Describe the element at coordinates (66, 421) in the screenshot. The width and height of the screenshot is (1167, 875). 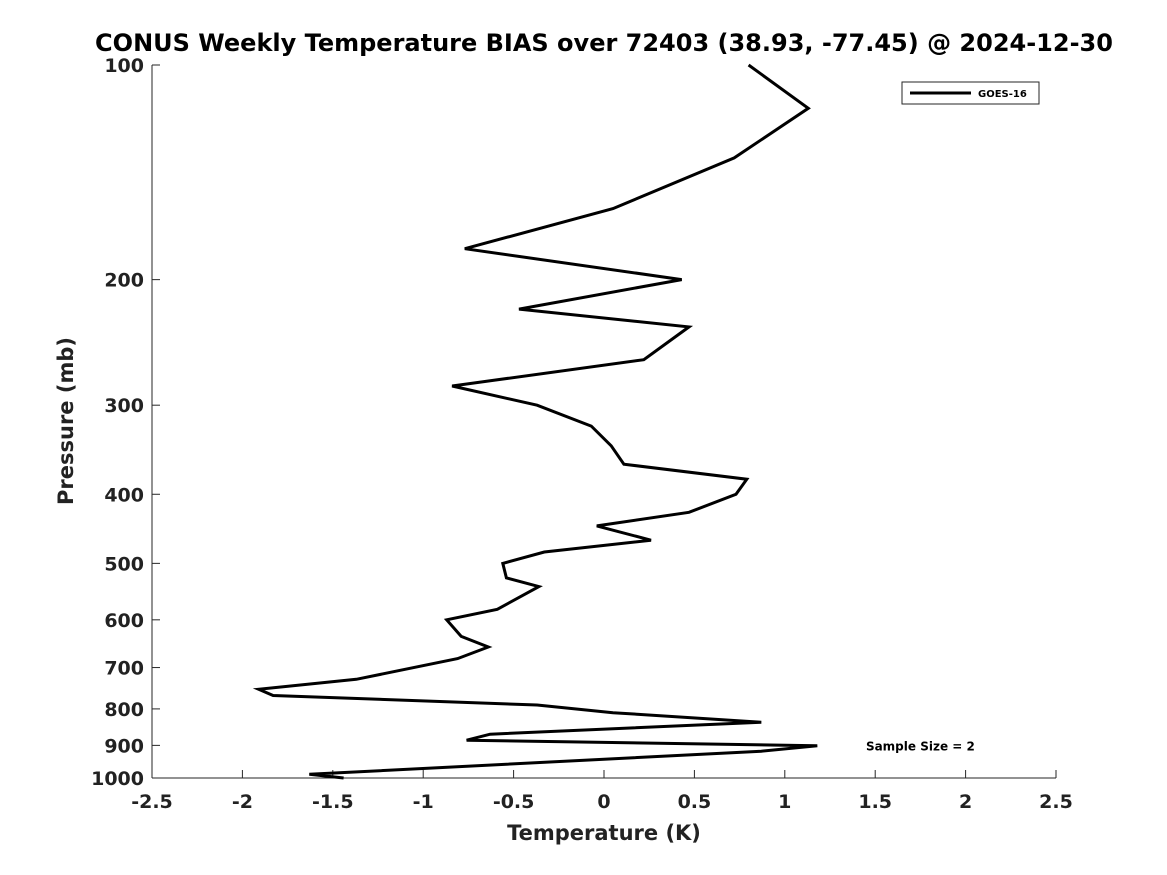
I see `y-axis-label: Pressure (mb)` at that location.